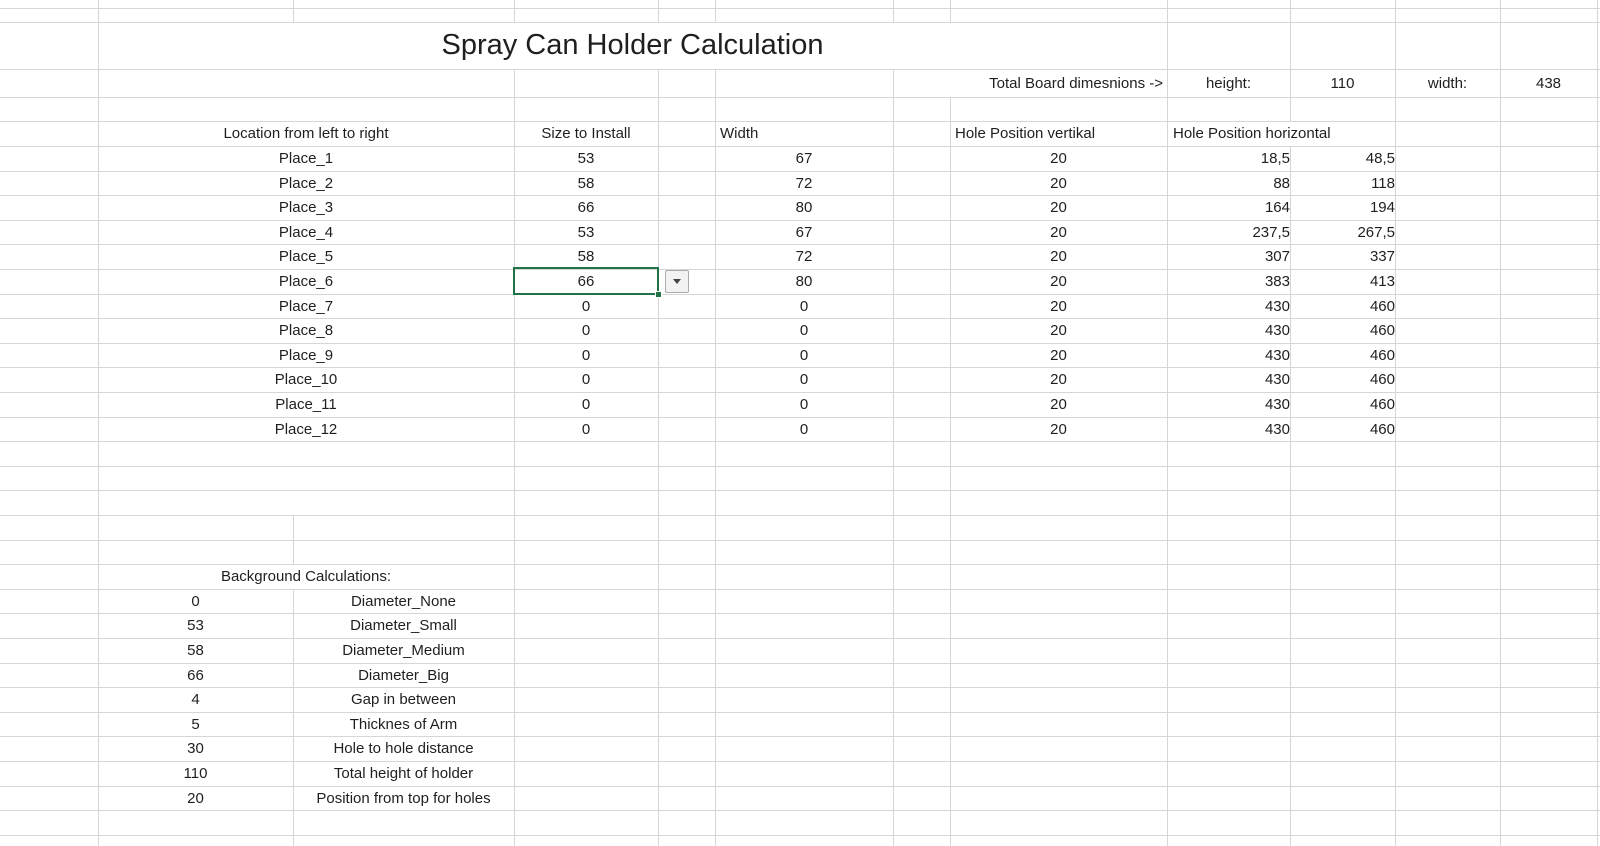 The image size is (1600, 846). Describe the element at coordinates (195, 724) in the screenshot. I see `bc-value-cell: 5` at that location.